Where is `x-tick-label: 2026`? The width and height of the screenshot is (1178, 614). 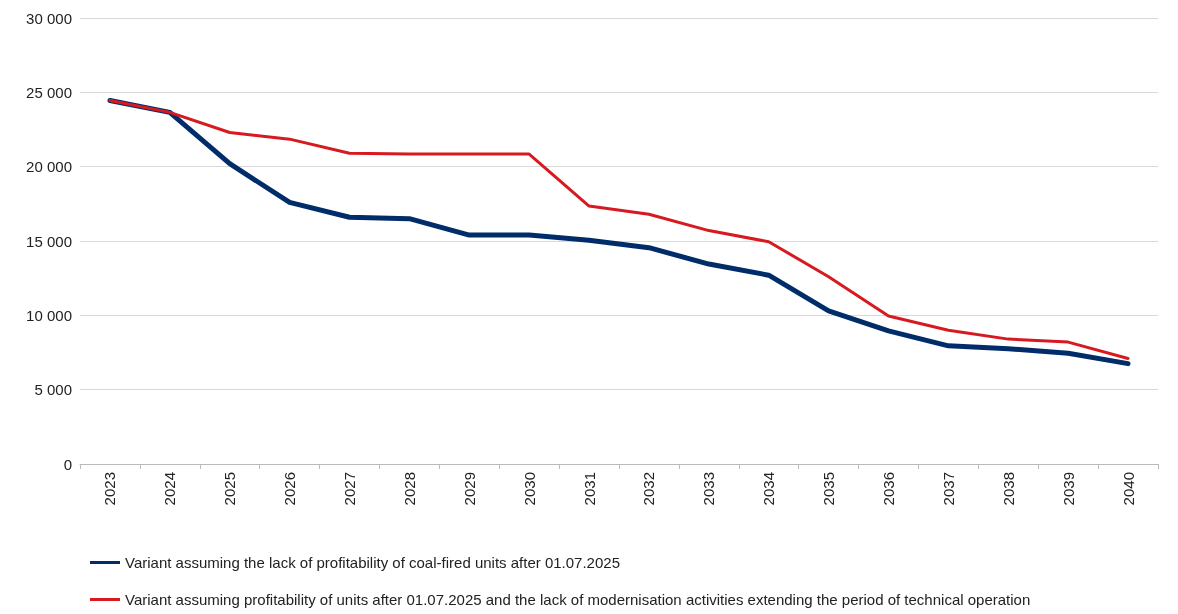 x-tick-label: 2026 is located at coordinates (290, 489).